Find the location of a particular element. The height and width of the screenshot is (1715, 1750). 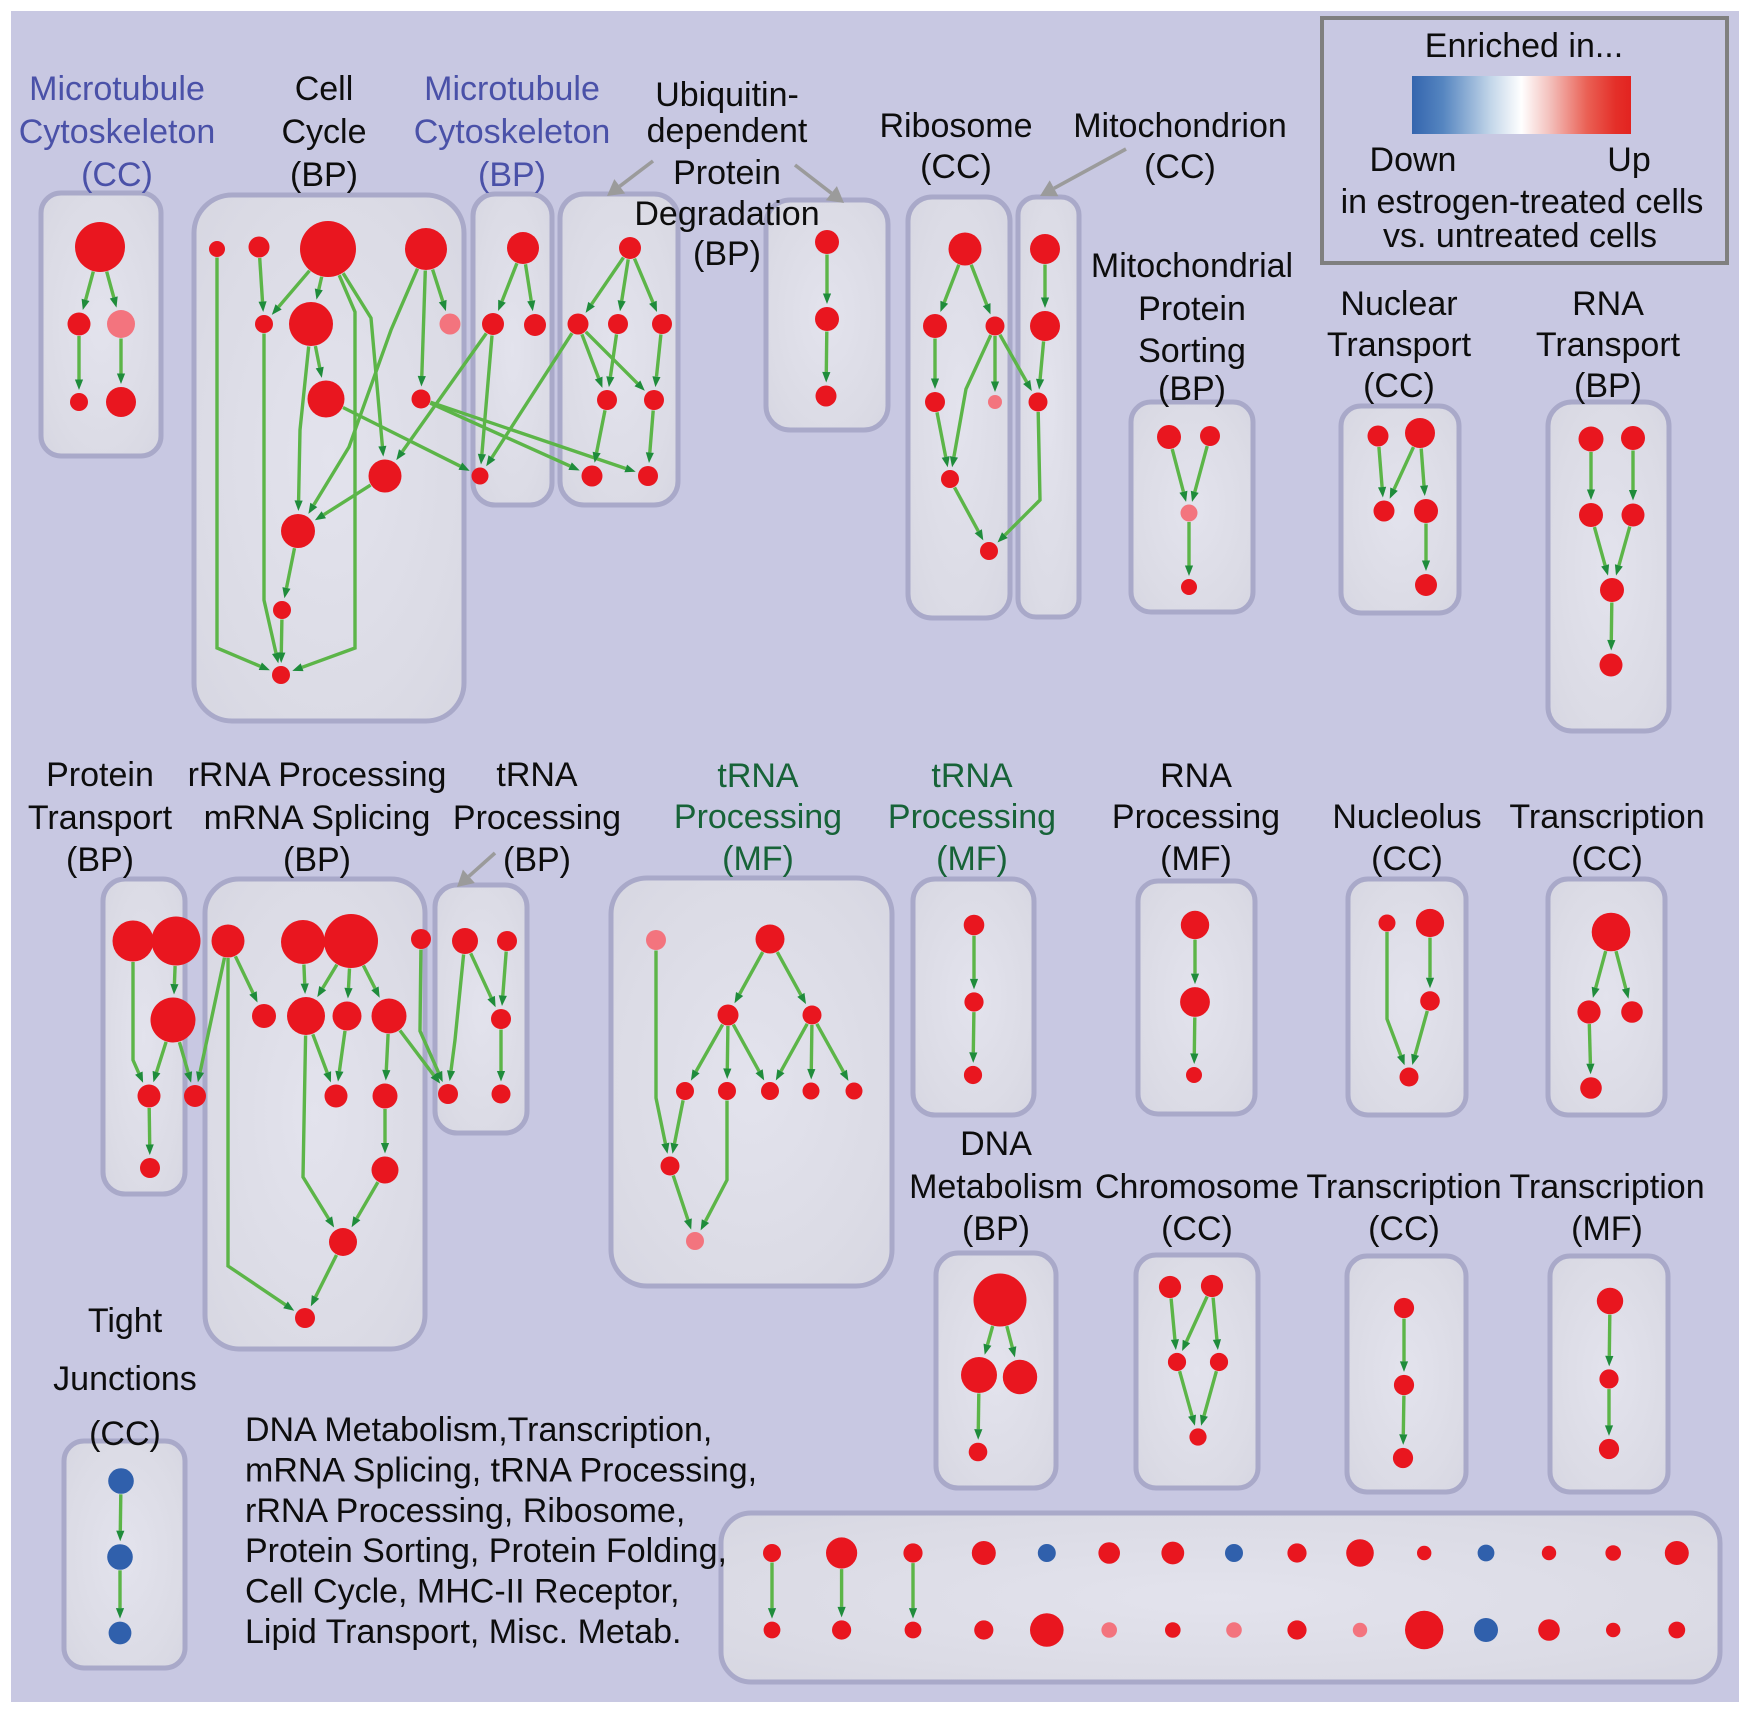

svg-text:Protein Sorting, Protein Foldi: Protein Sorting, Protein Folding, is located at coordinates (486, 1551).